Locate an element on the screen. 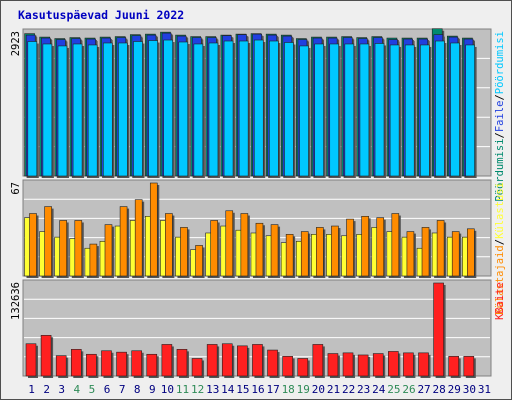 The height and width of the screenshot is (400, 512). bar-s2-d28 is located at coordinates (440, 108).